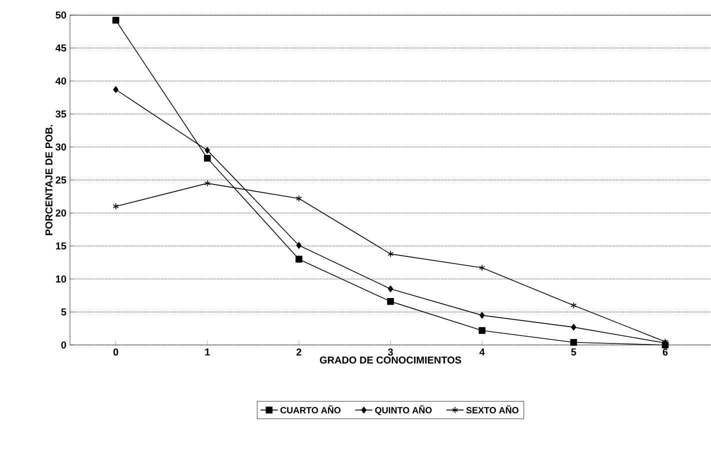  Describe the element at coordinates (403, 410) in the screenshot. I see `legend-label: QUINTO AÑO` at that location.